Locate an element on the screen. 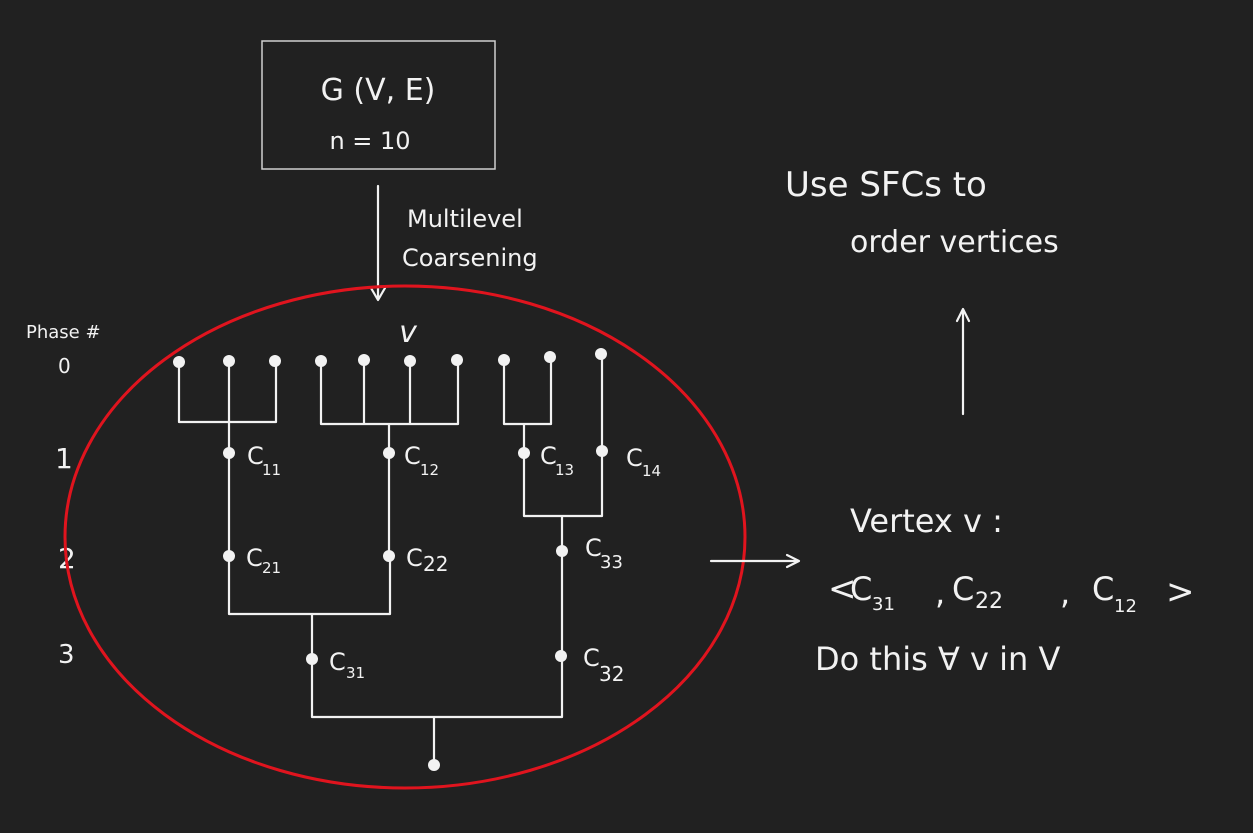  label-c11: C 11 is located at coordinates (264, 460).